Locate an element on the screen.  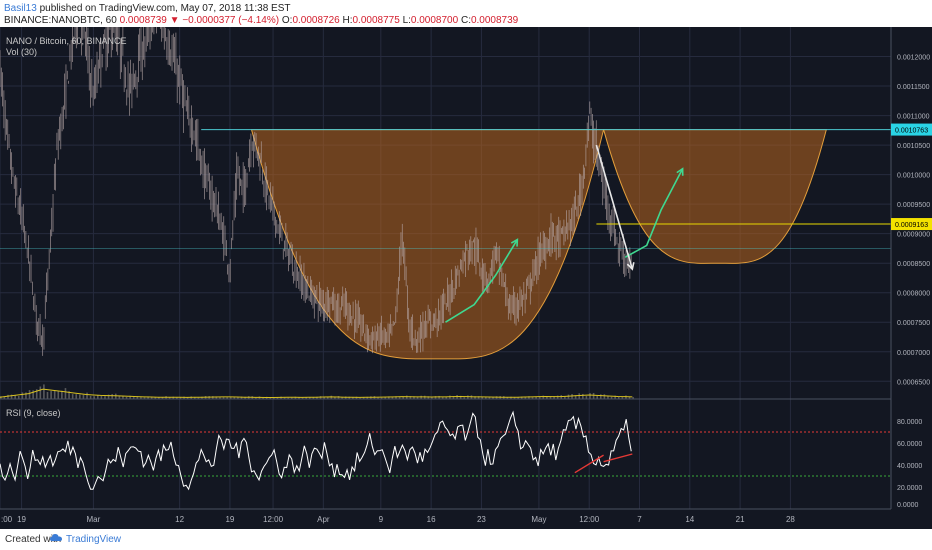
rsi-trend-line is located at coordinates (589, 464).